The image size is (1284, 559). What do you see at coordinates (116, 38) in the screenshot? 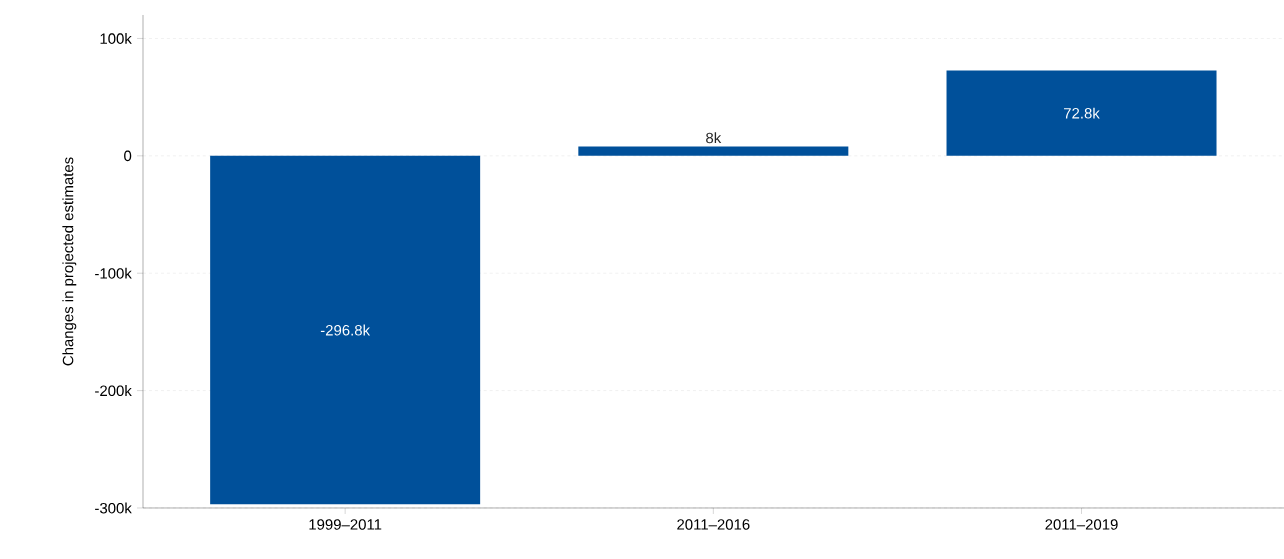
I see `y-tick-label: 100k` at bounding box center [116, 38].